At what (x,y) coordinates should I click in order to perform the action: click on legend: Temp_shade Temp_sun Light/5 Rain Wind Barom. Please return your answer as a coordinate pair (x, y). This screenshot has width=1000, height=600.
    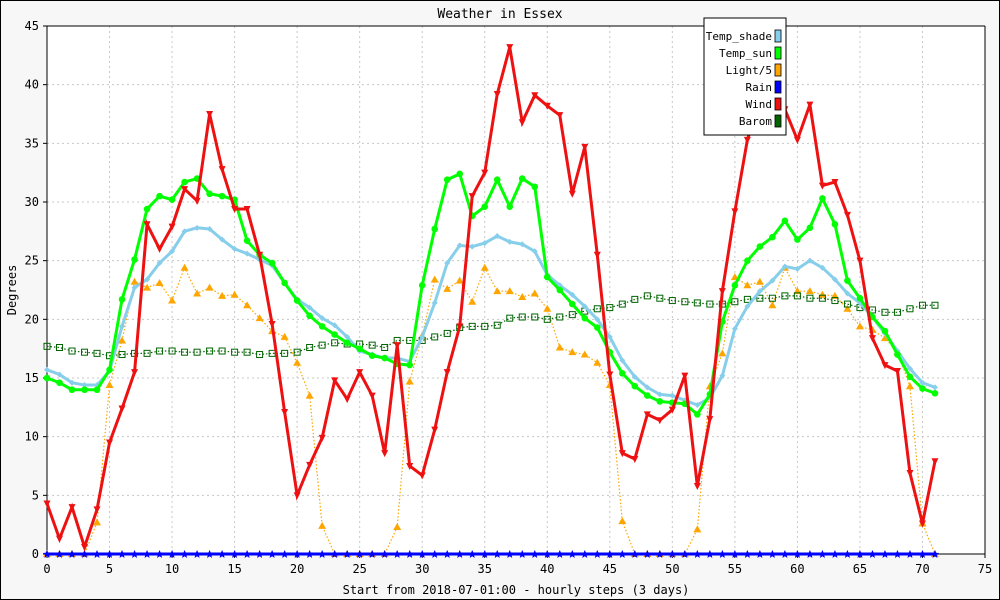
    Looking at the image, I should click on (745, 76).